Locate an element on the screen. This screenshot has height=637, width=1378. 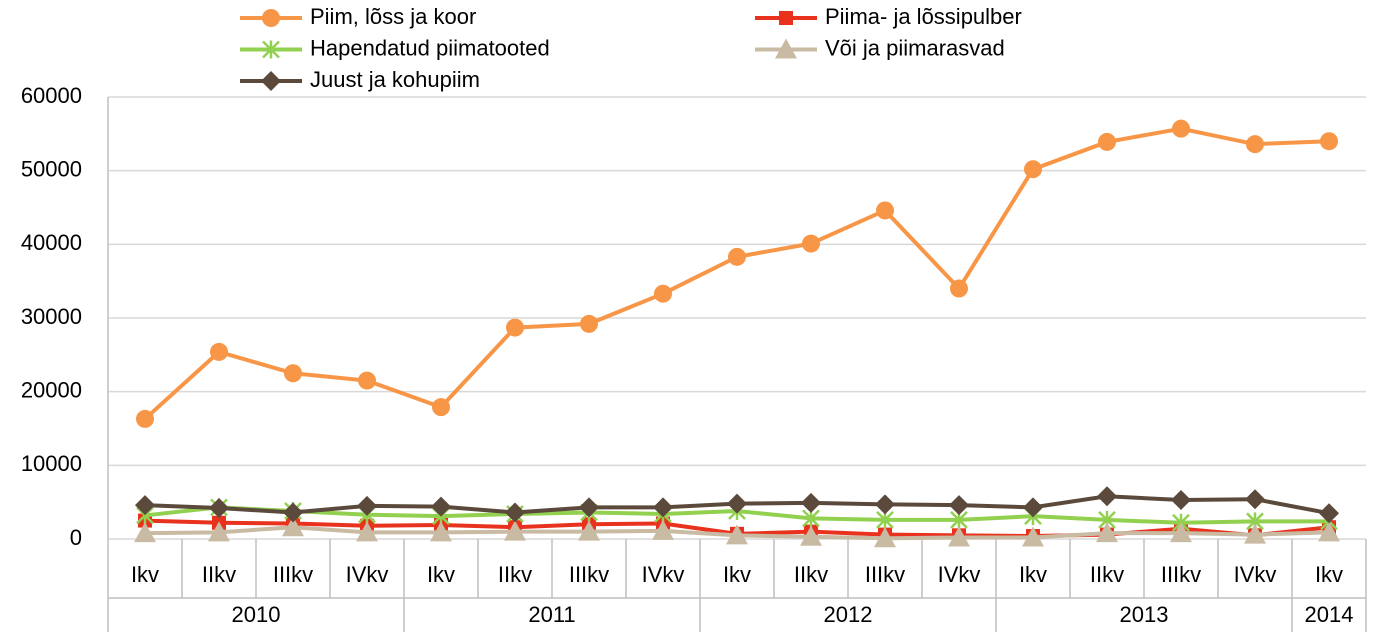
legend-label: Piim, lõss ja koor is located at coordinates (393, 16).